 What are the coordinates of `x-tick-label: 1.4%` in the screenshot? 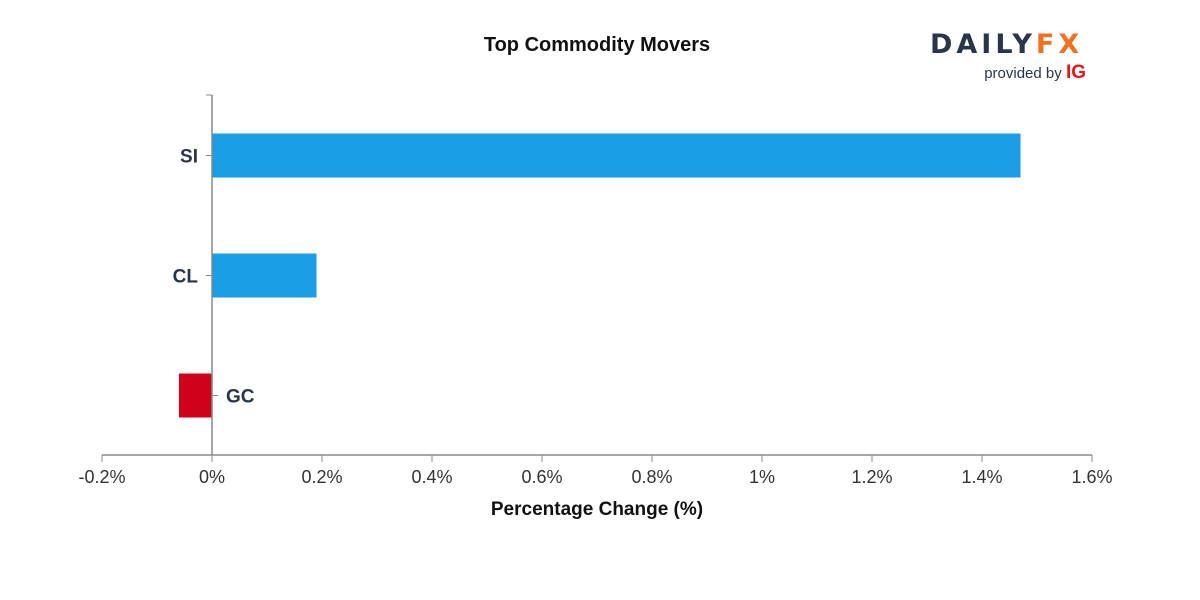 It's located at (981, 477).